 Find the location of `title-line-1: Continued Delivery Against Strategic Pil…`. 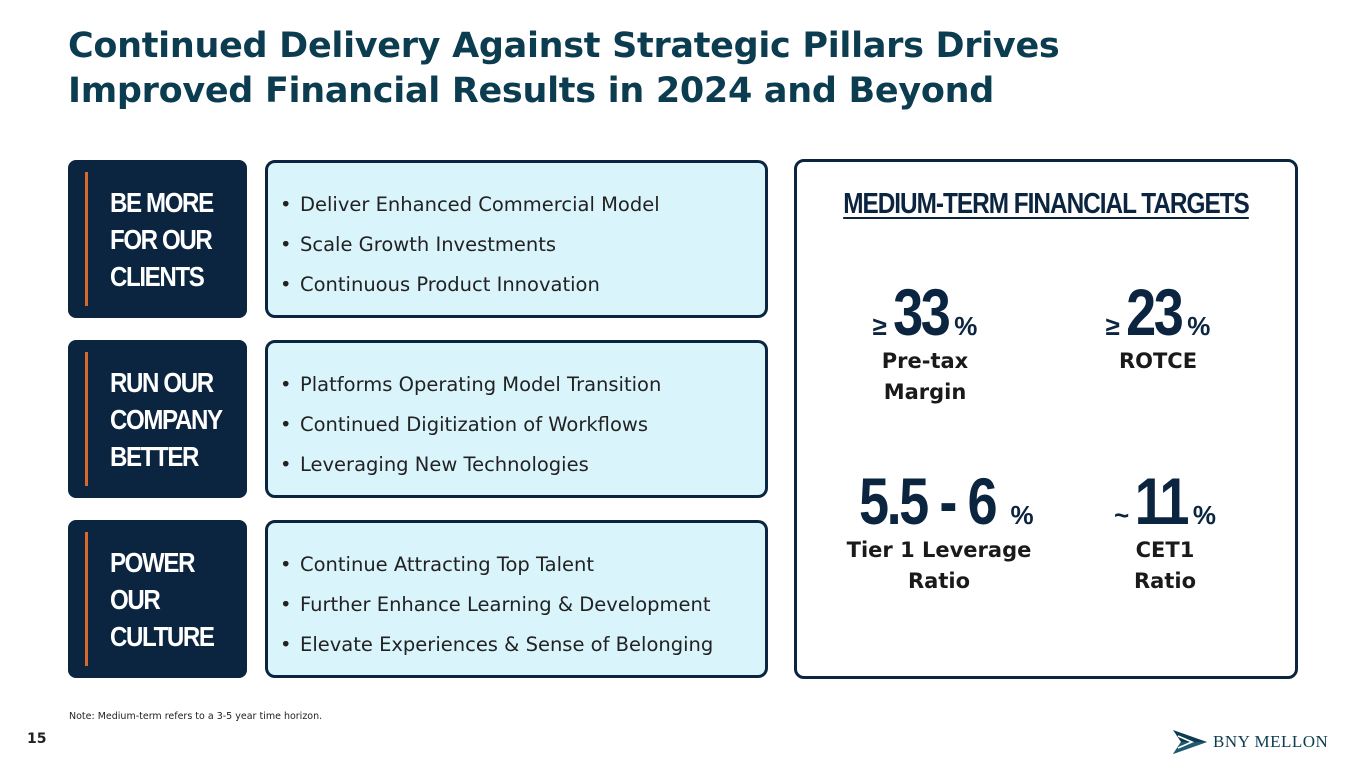

title-line-1: Continued Delivery Against Strategic Pil… is located at coordinates (564, 46).